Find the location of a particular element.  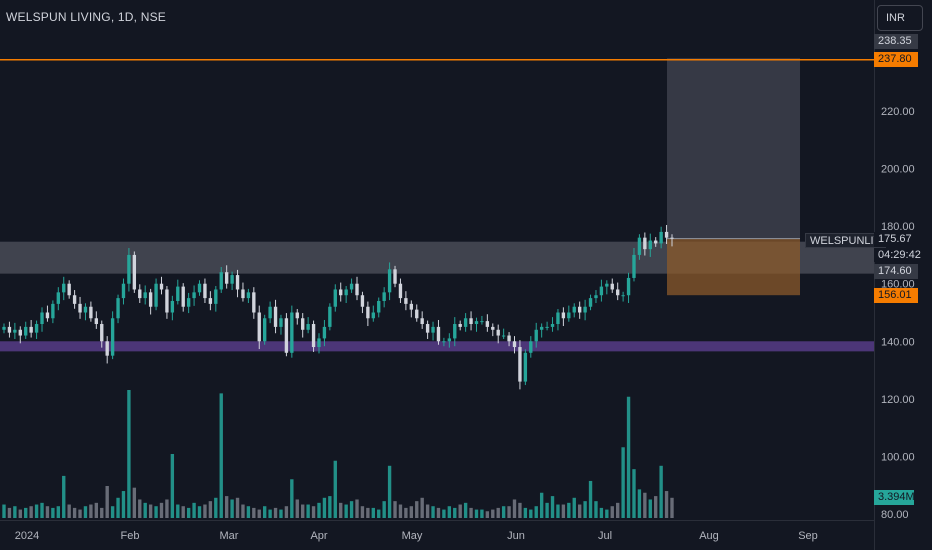

price-tick-label: 200.00 is located at coordinates (898, 170).